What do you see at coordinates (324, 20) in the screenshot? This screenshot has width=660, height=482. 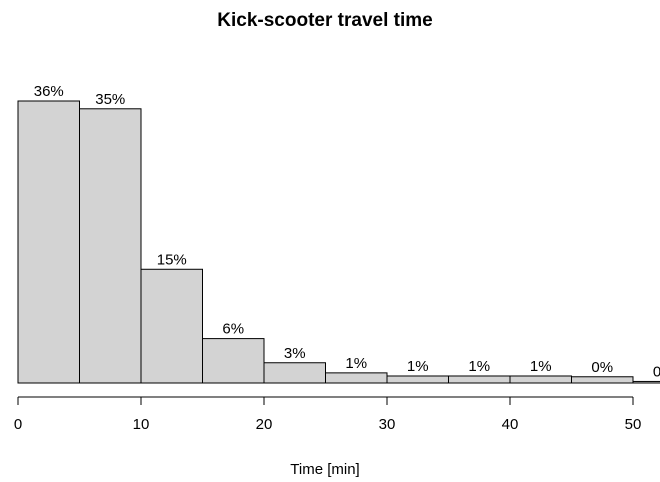 I see `chart-title: Kick-scooter travel time` at bounding box center [324, 20].